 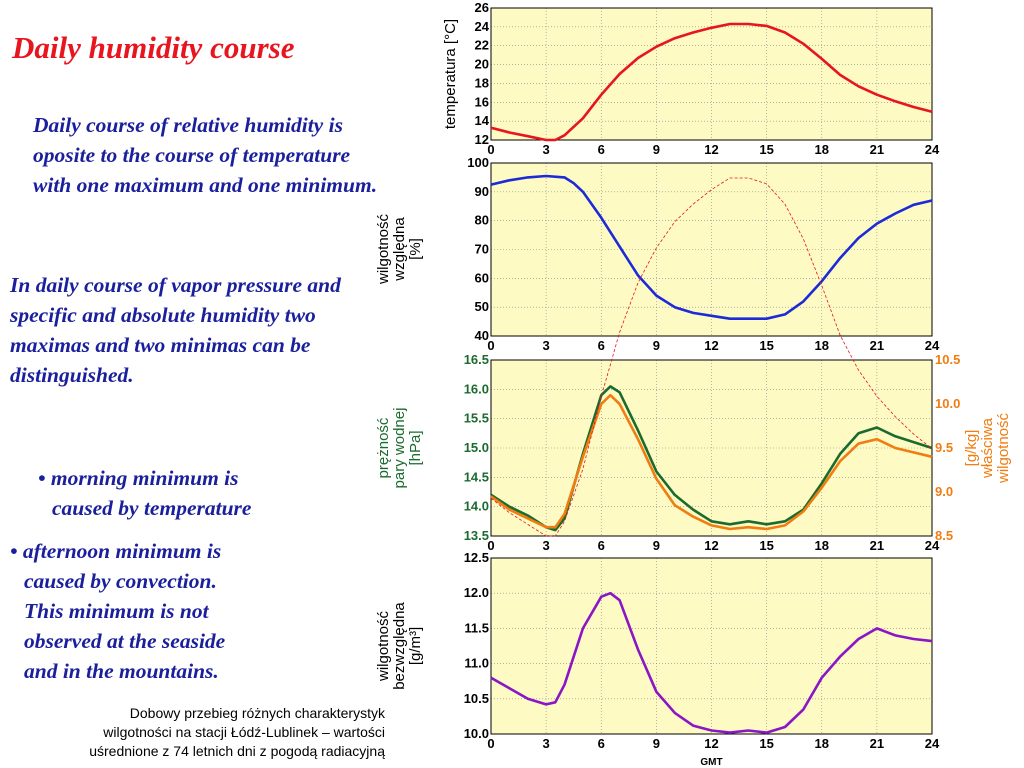 I want to click on y2-axis-label-line: wilgotność, so click(x=1003, y=448).